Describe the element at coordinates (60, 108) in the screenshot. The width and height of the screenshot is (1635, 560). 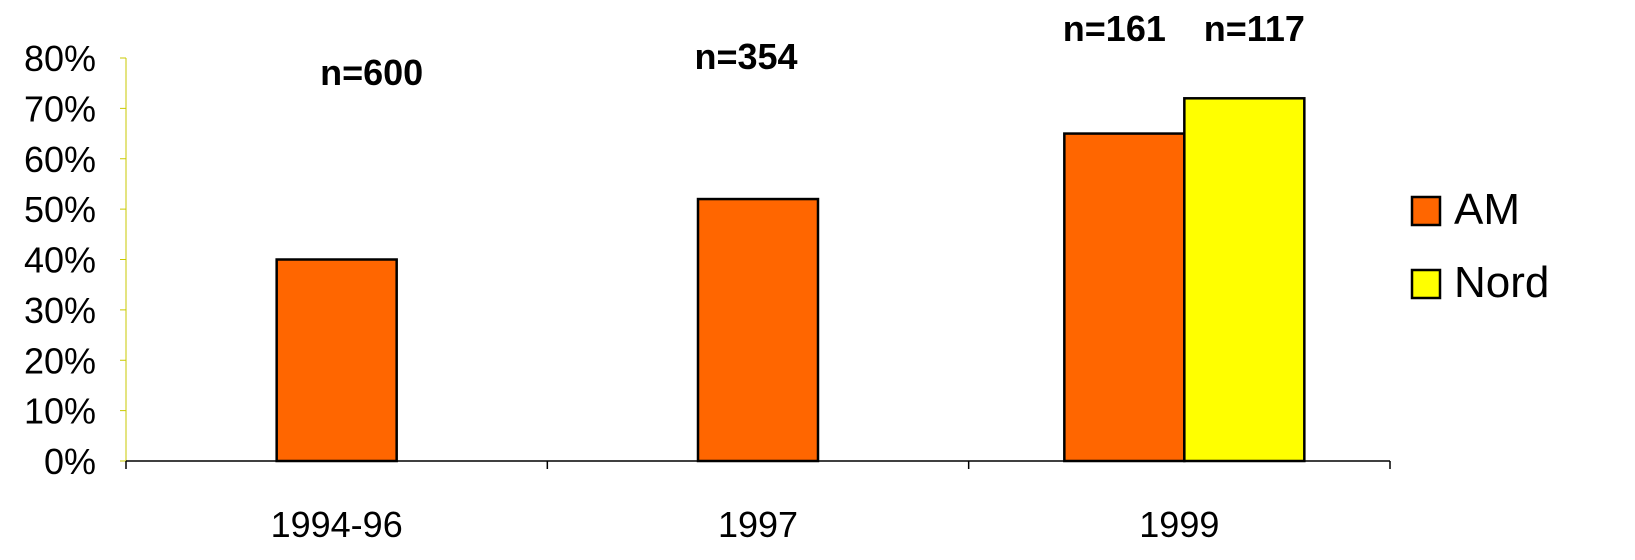
I see `y-tick-label: 70%` at that location.